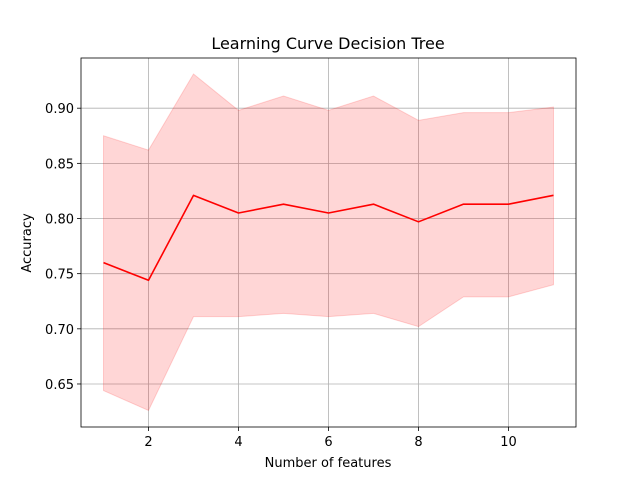 The image size is (640, 480). What do you see at coordinates (328, 238) in the screenshot?
I see `data-points` at bounding box center [328, 238].